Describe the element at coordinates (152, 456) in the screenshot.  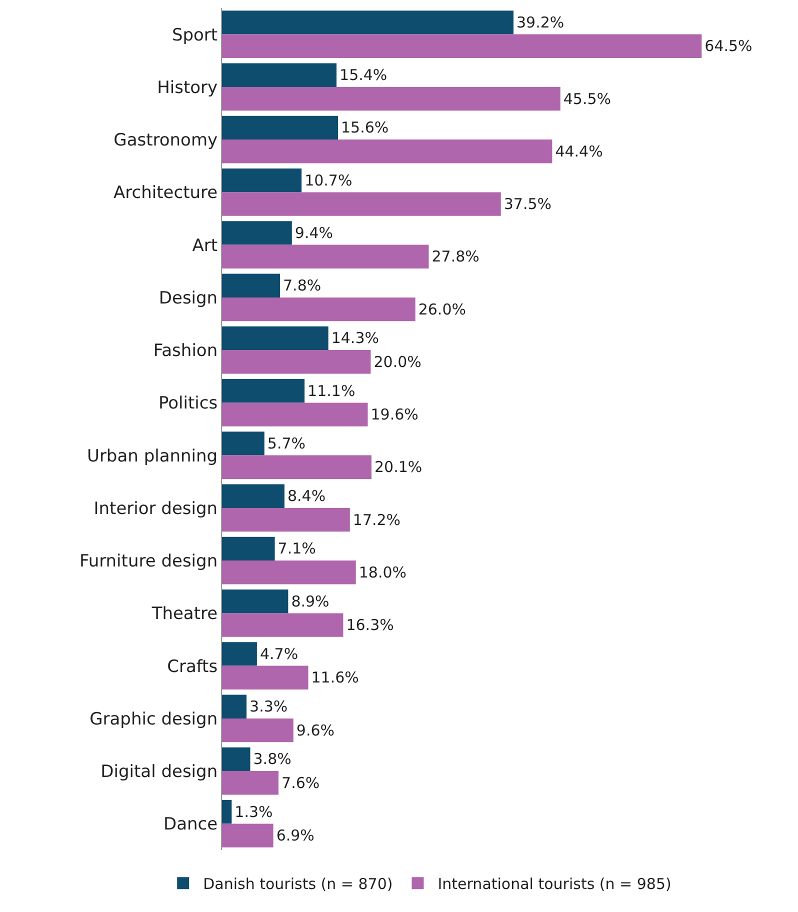
I see `y-tick-label: Urban planning` at that location.